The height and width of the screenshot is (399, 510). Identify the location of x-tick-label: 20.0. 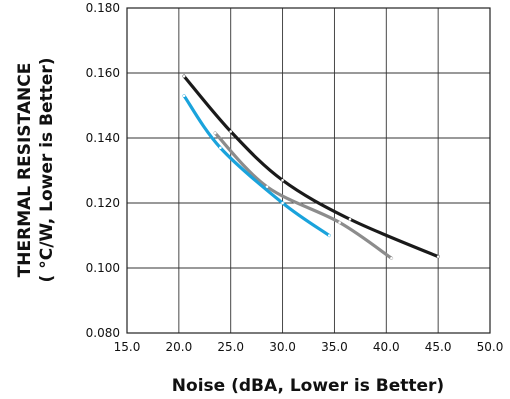
(178, 347).